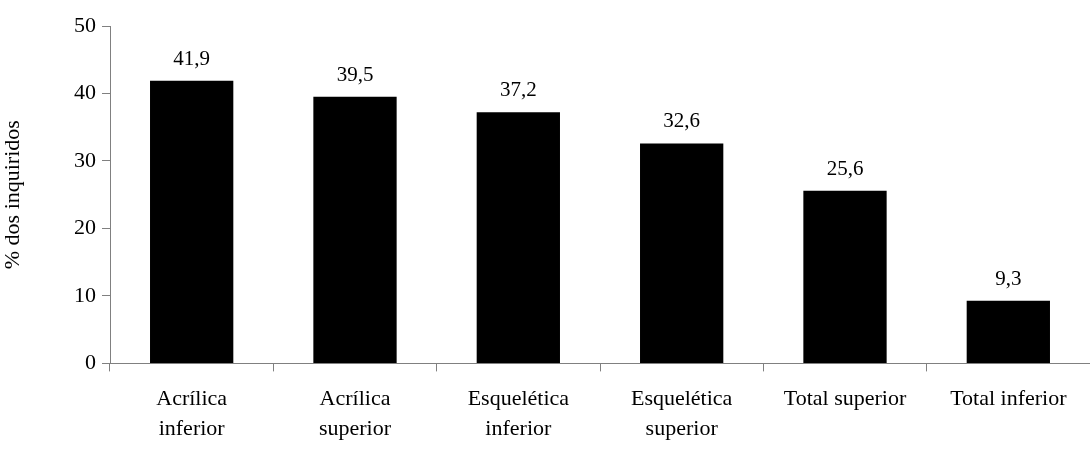 This screenshot has height=459, width=1090. I want to click on x-tick-label: Total superior, so click(845, 397).